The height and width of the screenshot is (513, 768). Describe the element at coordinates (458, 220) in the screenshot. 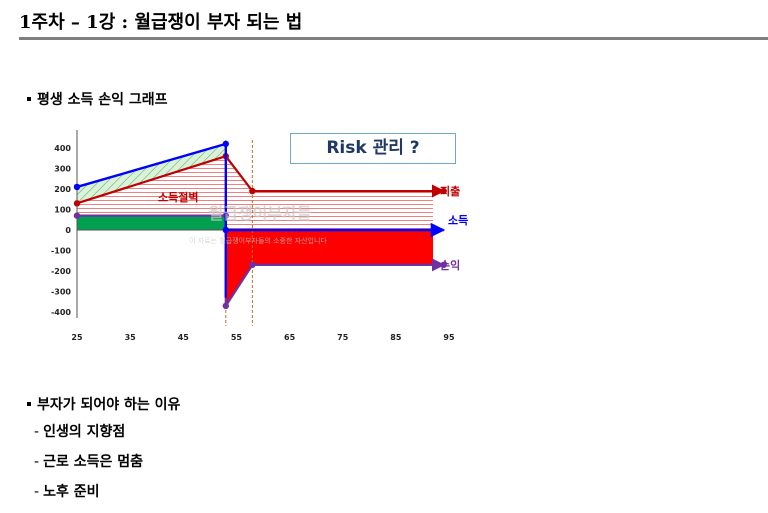

I see `income-series-label: 소득` at that location.